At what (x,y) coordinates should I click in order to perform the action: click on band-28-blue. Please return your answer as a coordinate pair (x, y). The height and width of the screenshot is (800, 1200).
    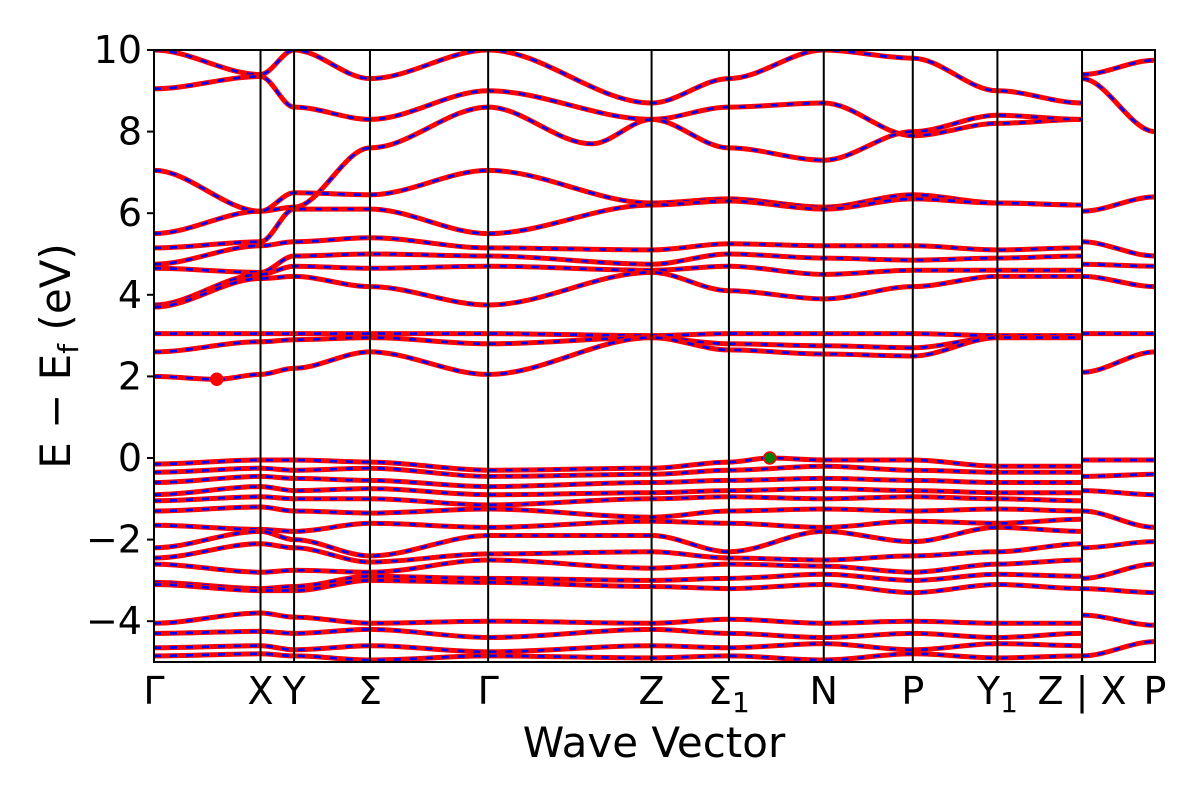
    Looking at the image, I should click on (1118, 67).